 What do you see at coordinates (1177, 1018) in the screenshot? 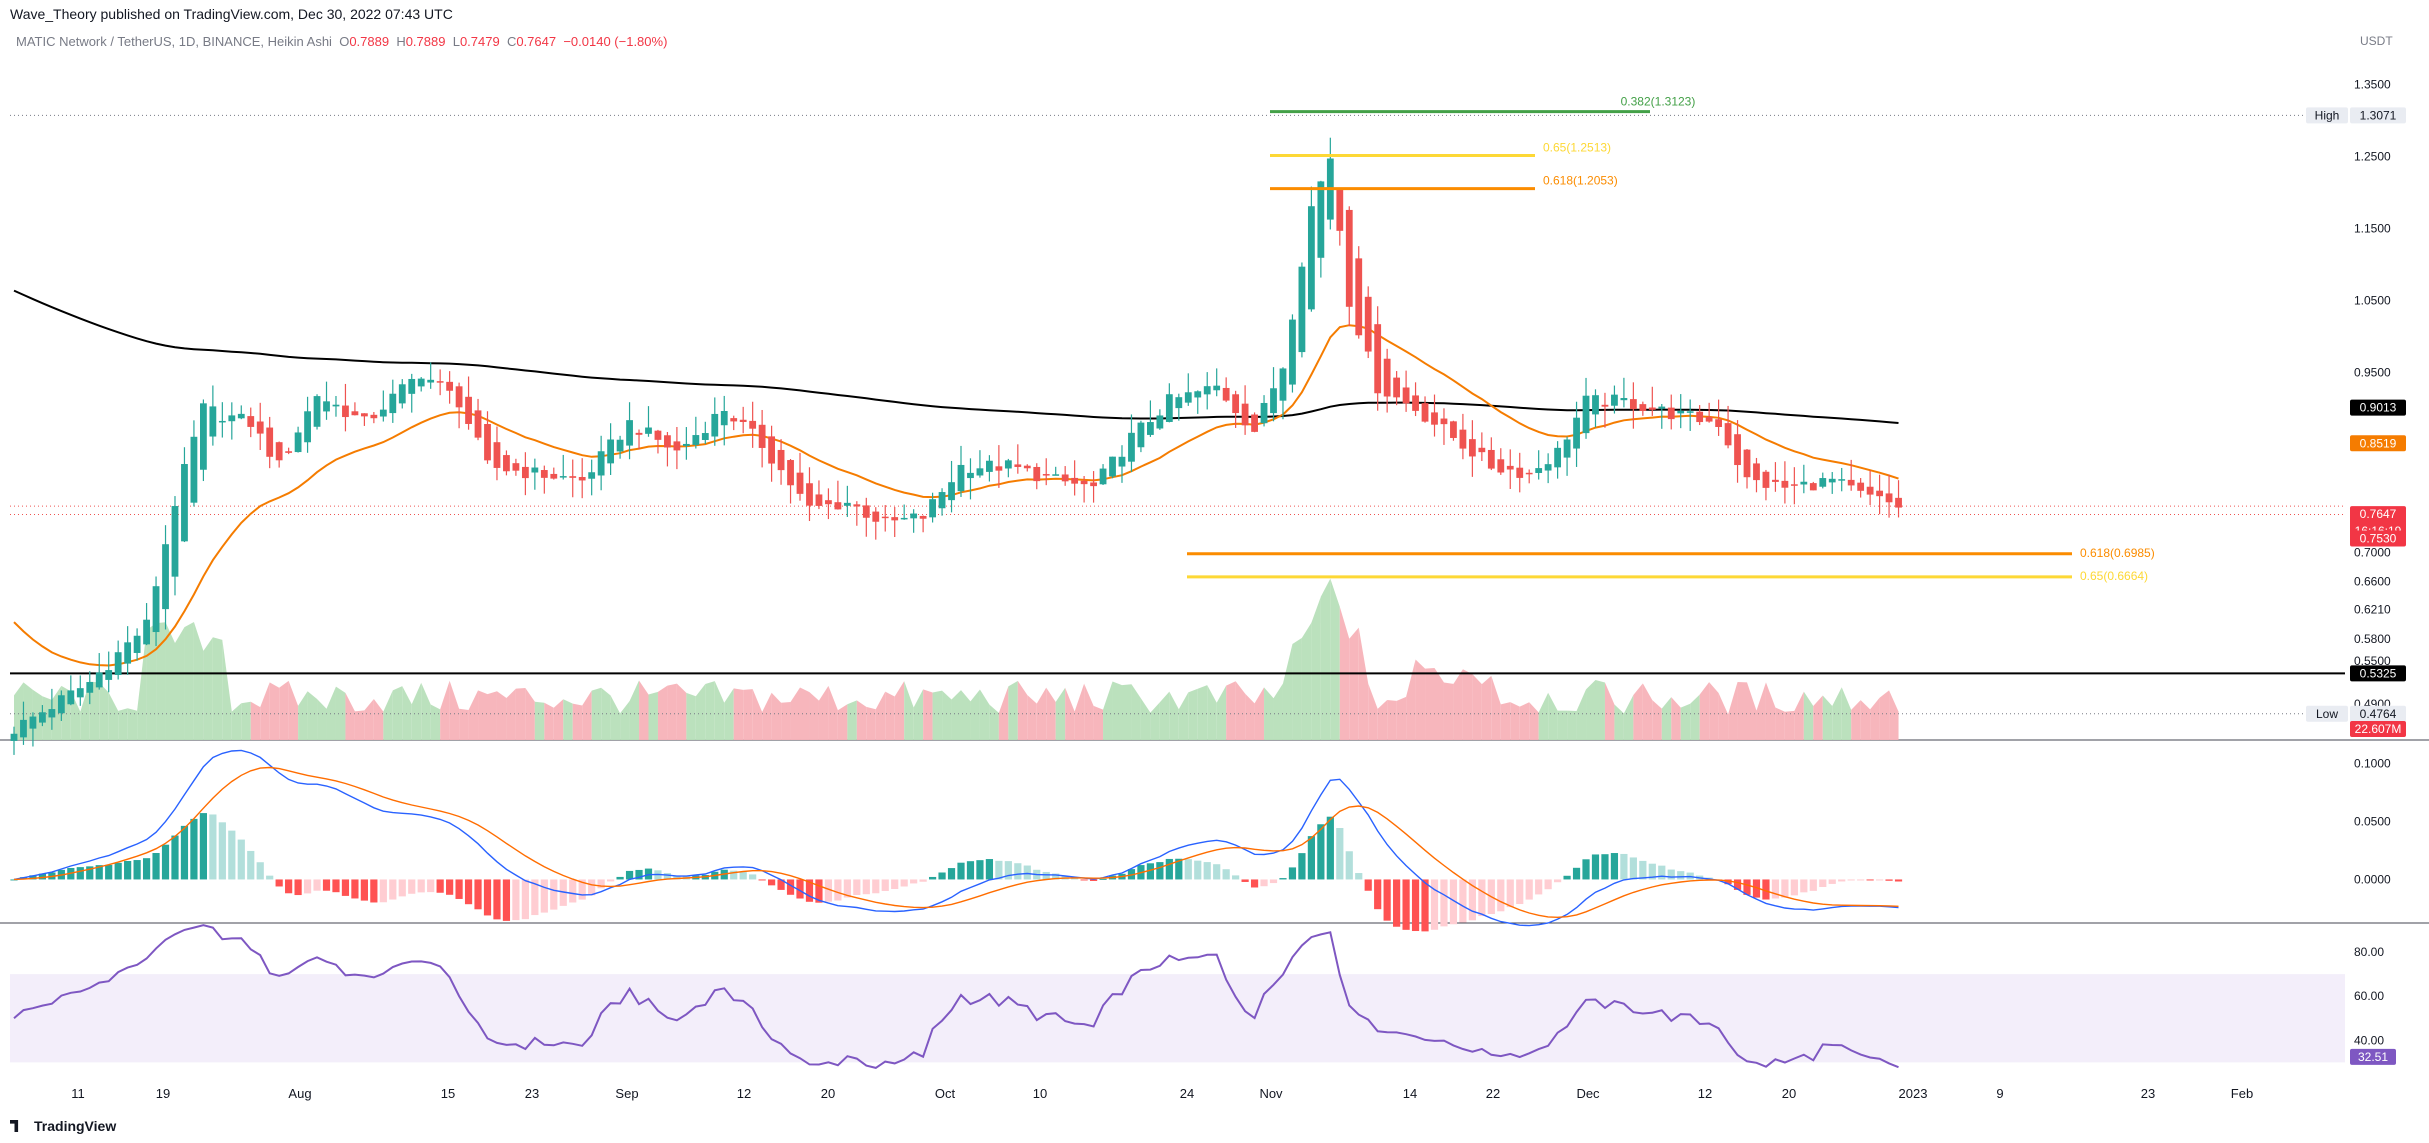
I see `rsi-band` at bounding box center [1177, 1018].